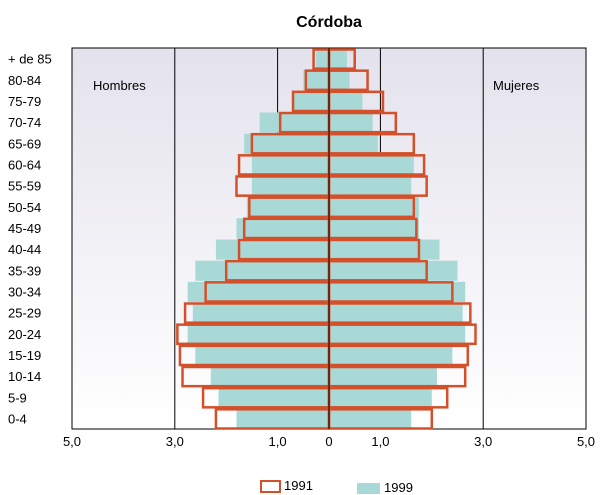  I want to click on y-tick-label: 5-9, so click(17, 397).